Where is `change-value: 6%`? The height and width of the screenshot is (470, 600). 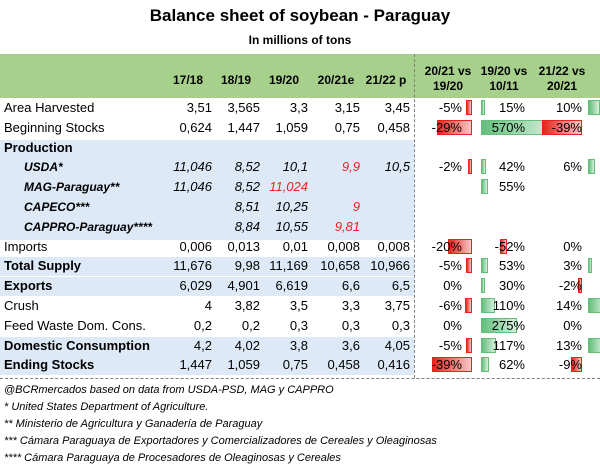
change-value: 6% is located at coordinates (572, 167).